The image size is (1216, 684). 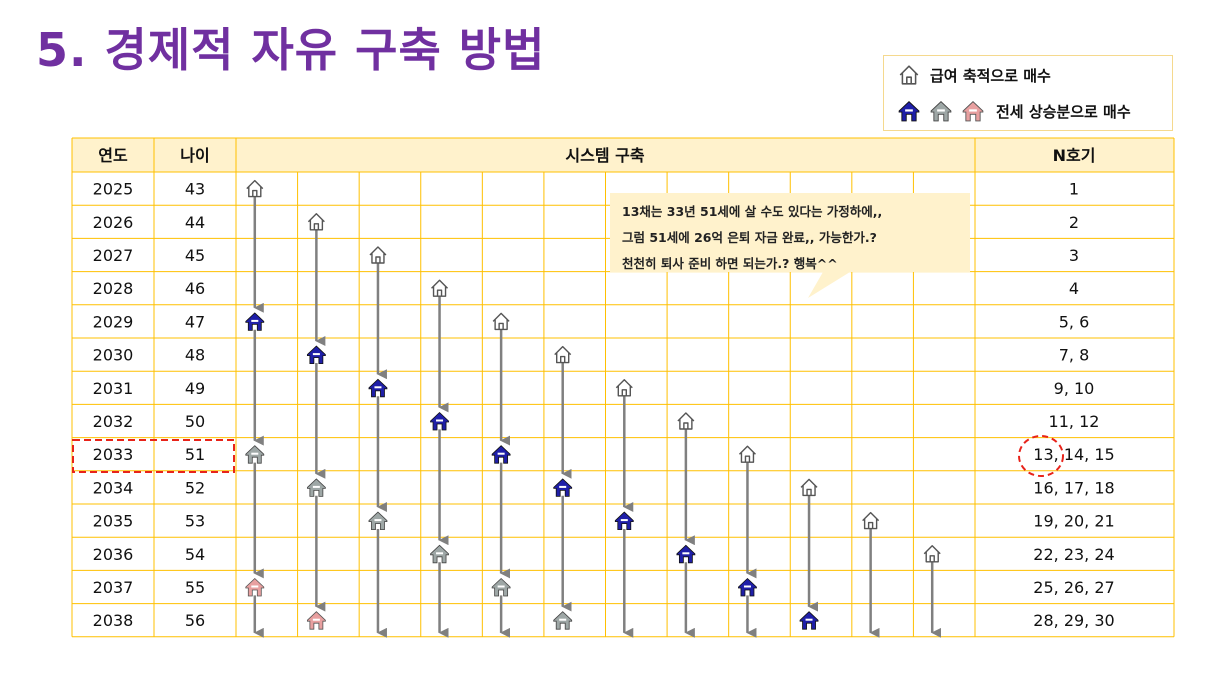 I want to click on age-cell: 47, so click(x=195, y=321).